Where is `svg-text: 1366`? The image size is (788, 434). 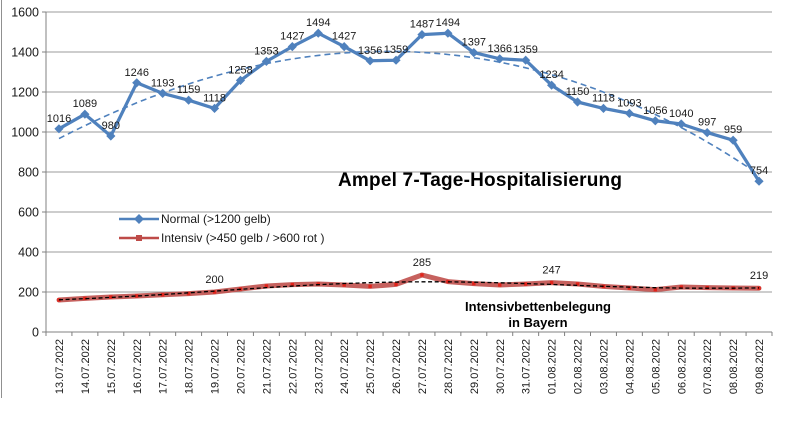 svg-text: 1366 is located at coordinates (500, 49).